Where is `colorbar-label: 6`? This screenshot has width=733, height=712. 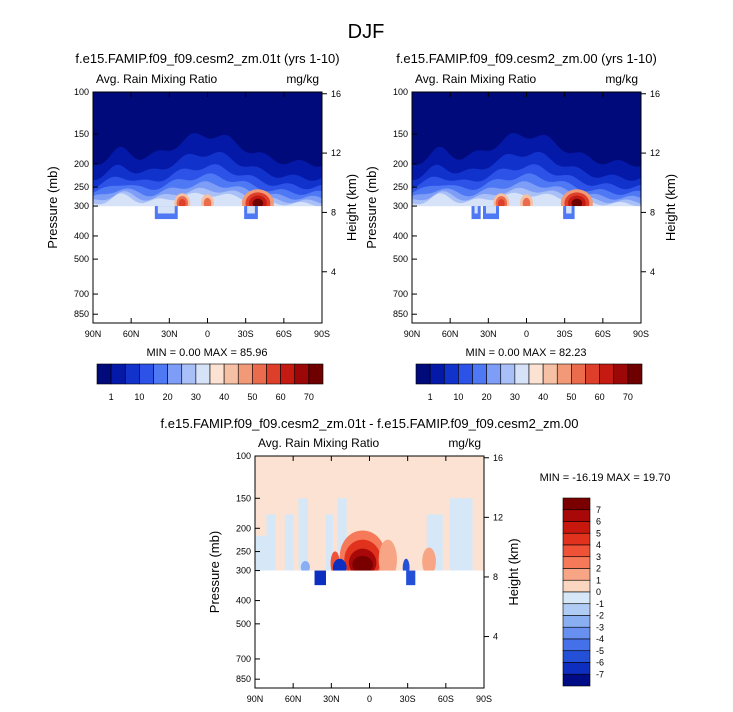 colorbar-label: 6 is located at coordinates (598, 522).